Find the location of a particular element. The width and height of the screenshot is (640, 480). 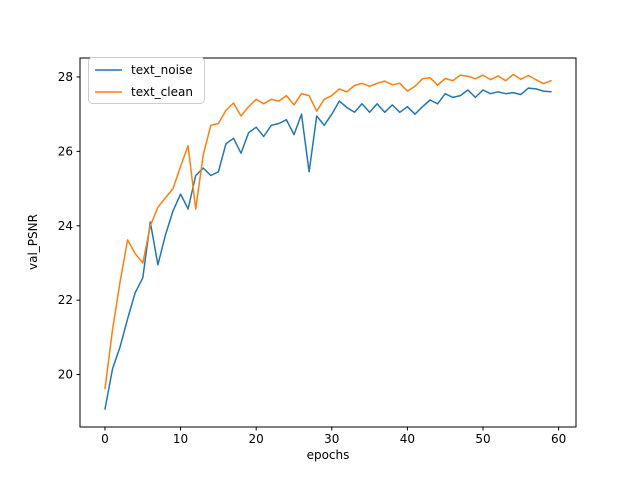

legend: text_noise text_clean is located at coordinates (146, 80).